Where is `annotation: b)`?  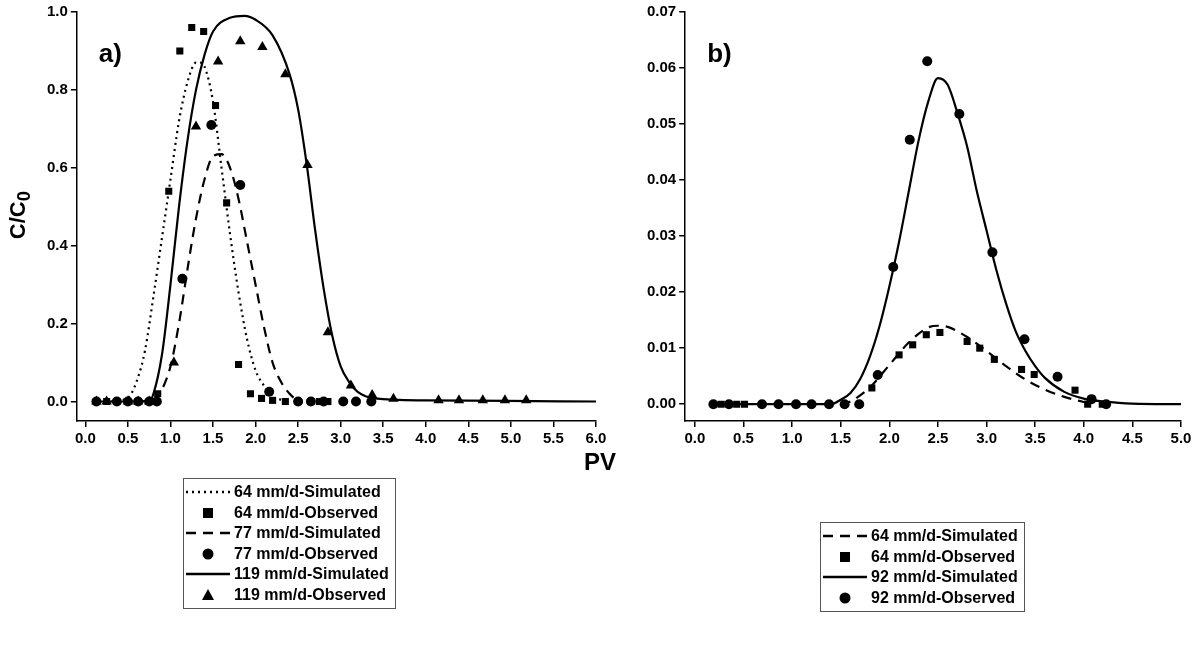
annotation: b) is located at coordinates (719, 53).